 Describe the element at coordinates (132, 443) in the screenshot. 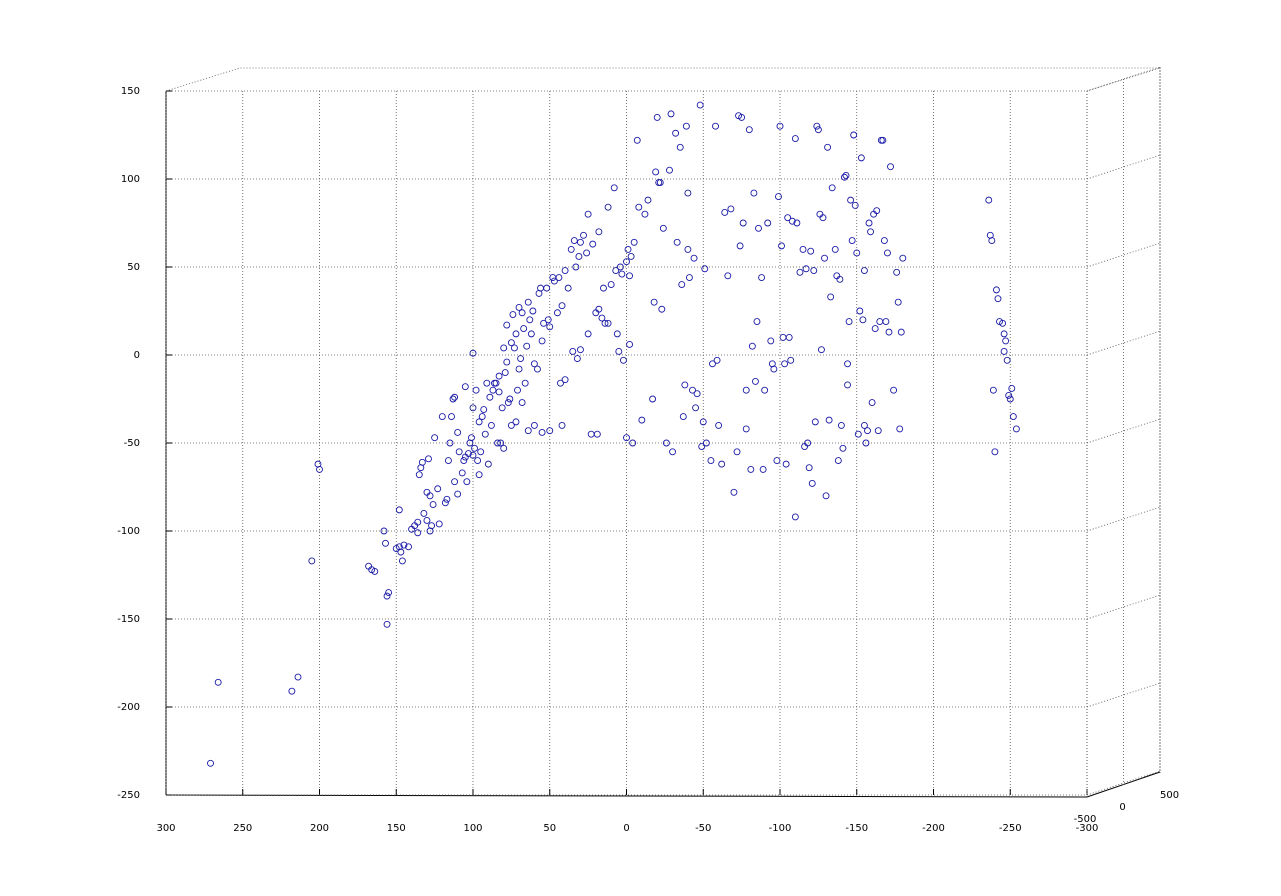

I see `y-tick-label: -50` at that location.